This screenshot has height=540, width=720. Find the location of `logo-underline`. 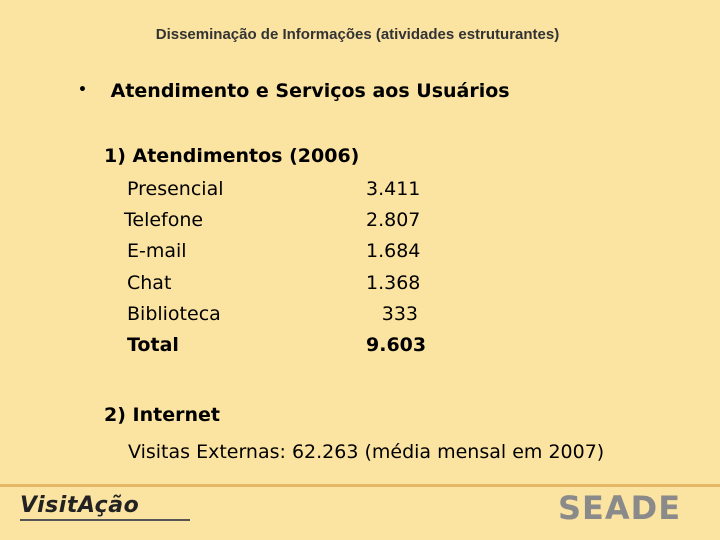

logo-underline is located at coordinates (105, 520).